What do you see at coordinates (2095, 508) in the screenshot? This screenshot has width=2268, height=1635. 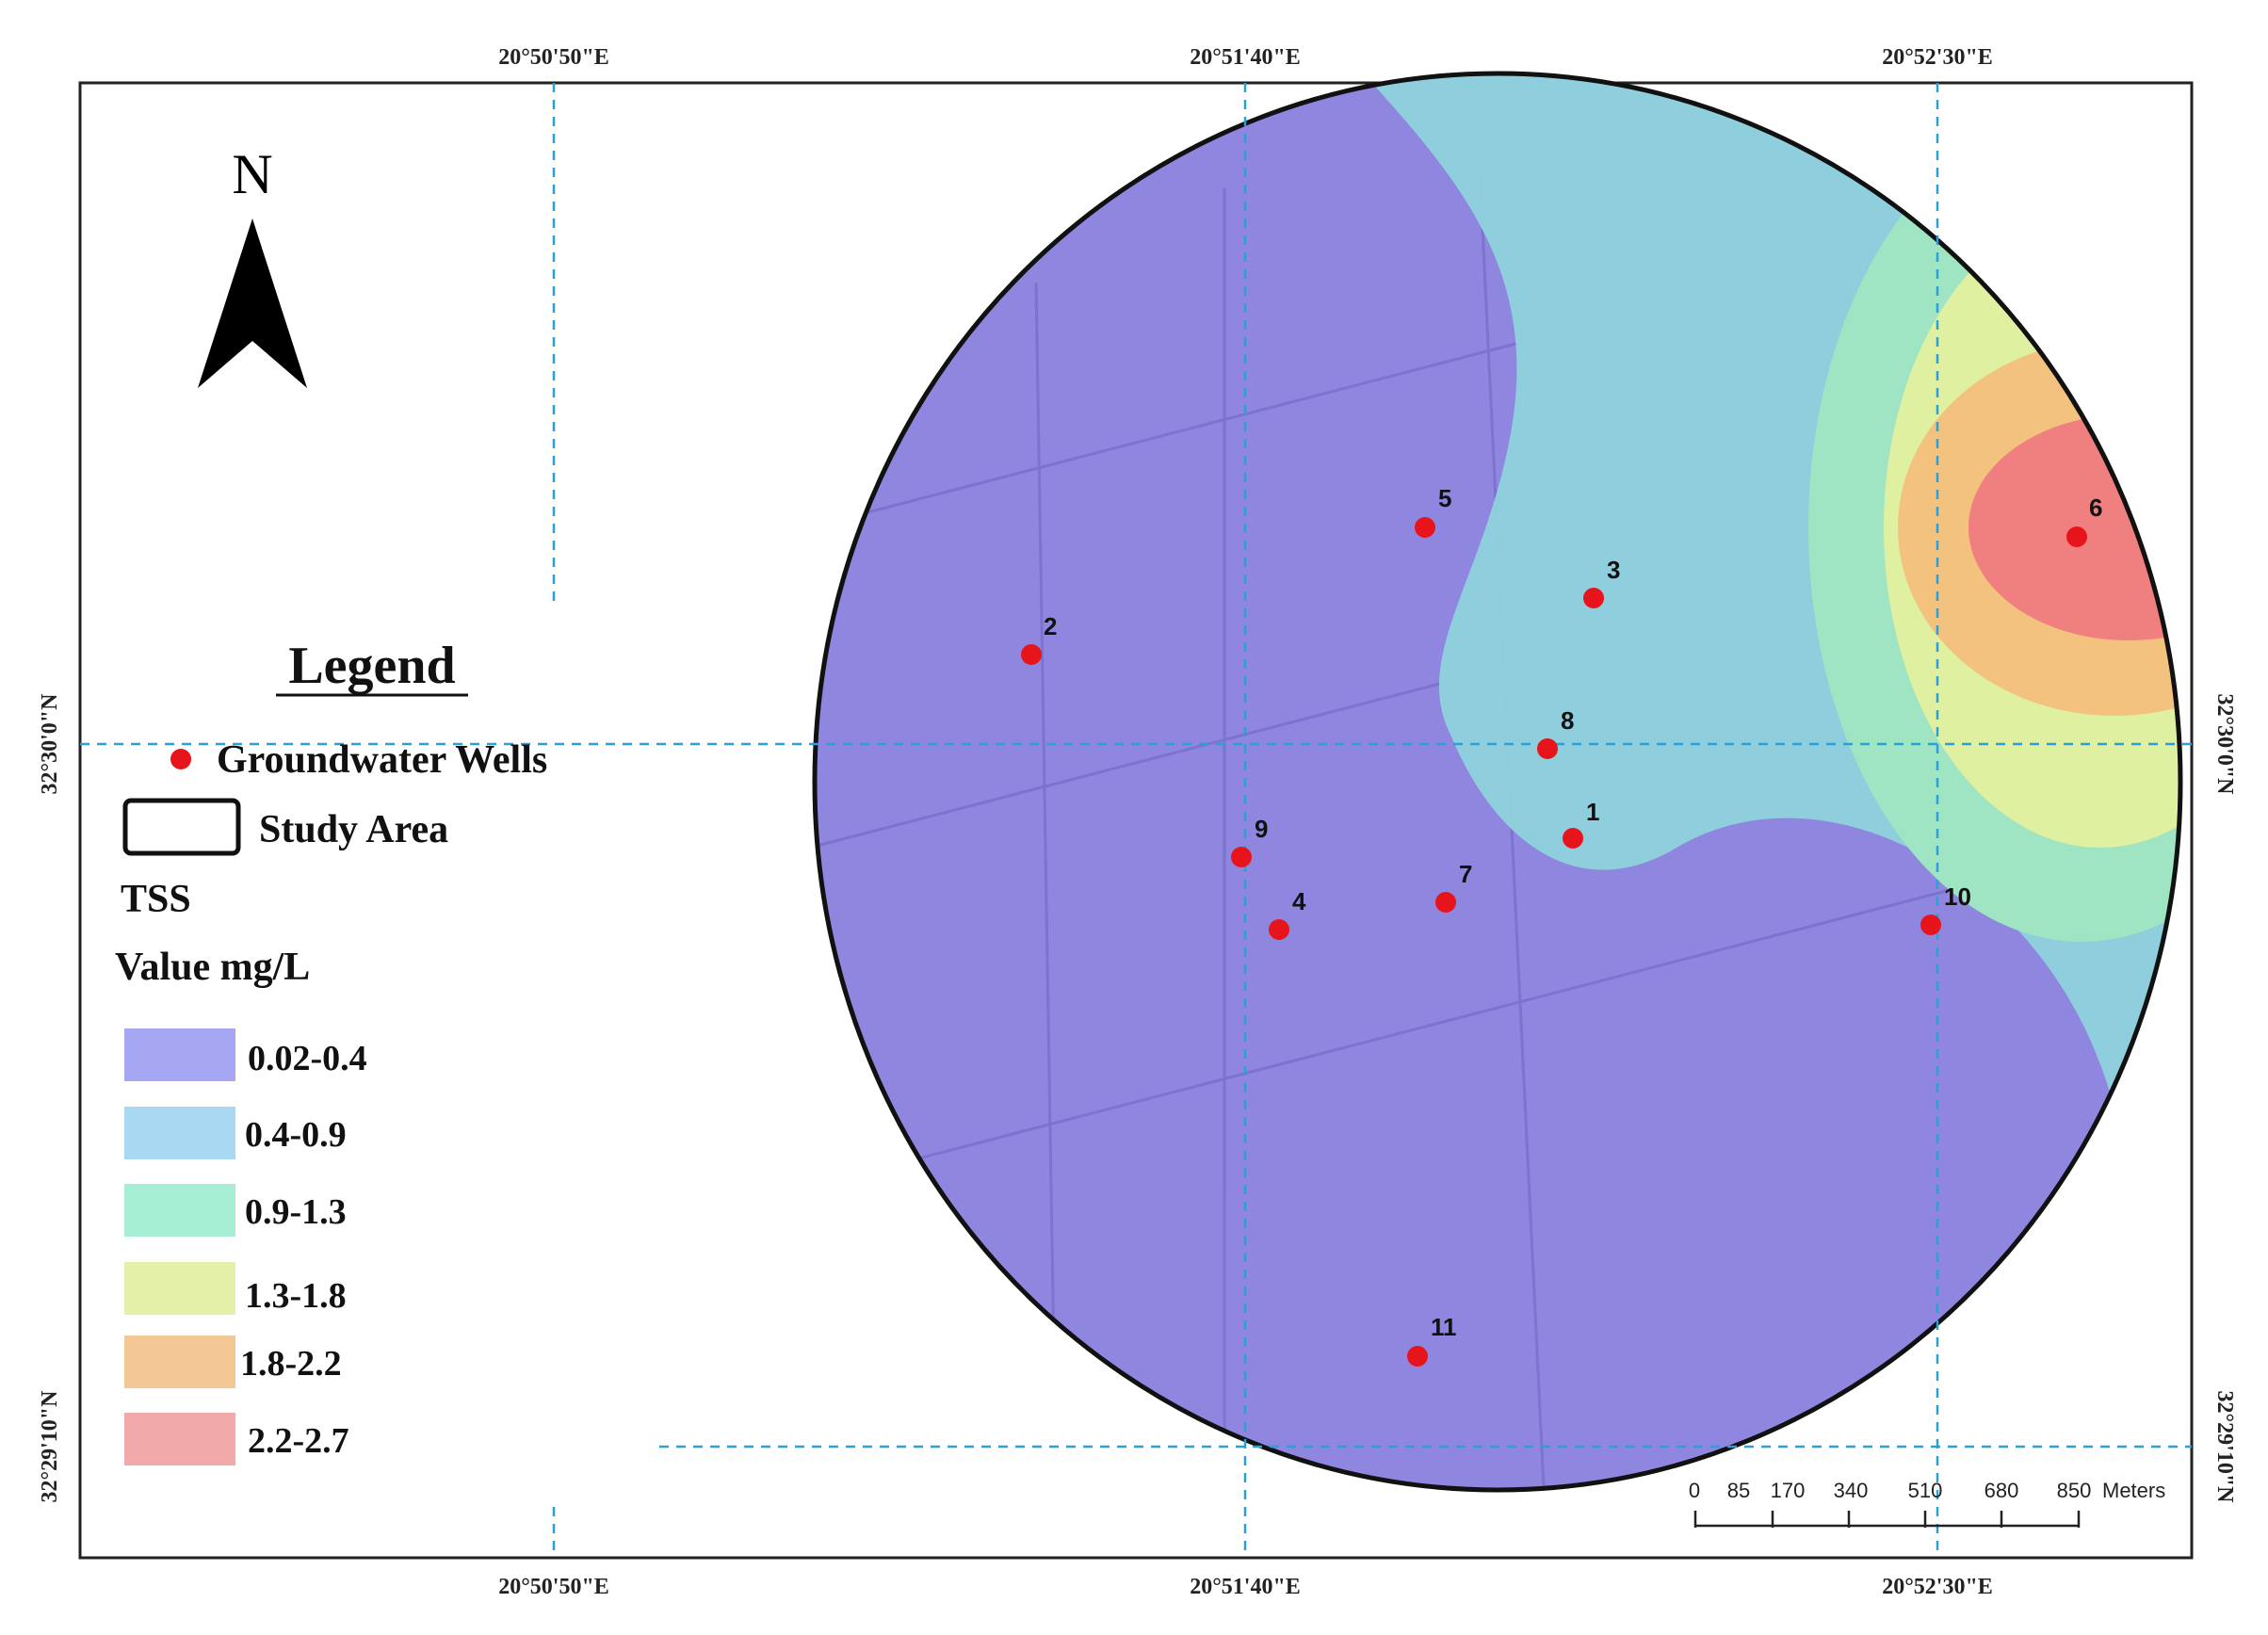 I see `well-label-6: 6` at bounding box center [2095, 508].